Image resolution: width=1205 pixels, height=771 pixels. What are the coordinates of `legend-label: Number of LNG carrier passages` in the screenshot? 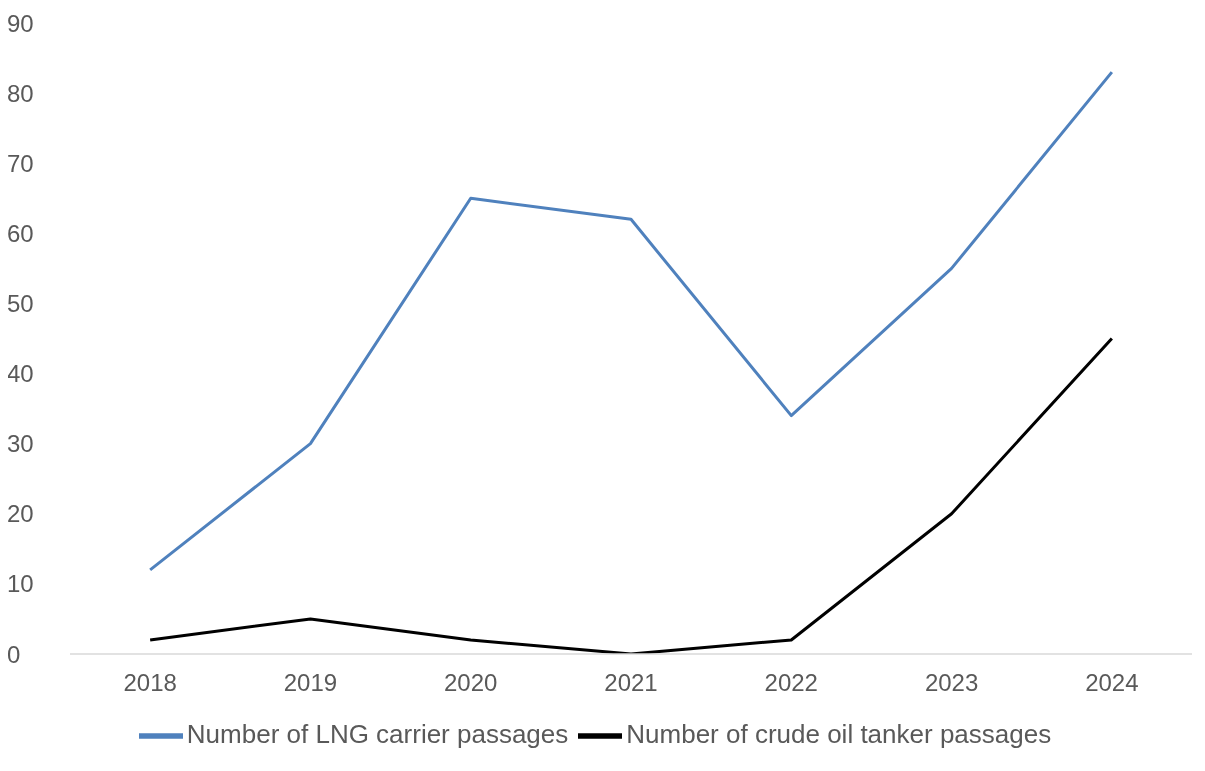 It's located at (377, 733).